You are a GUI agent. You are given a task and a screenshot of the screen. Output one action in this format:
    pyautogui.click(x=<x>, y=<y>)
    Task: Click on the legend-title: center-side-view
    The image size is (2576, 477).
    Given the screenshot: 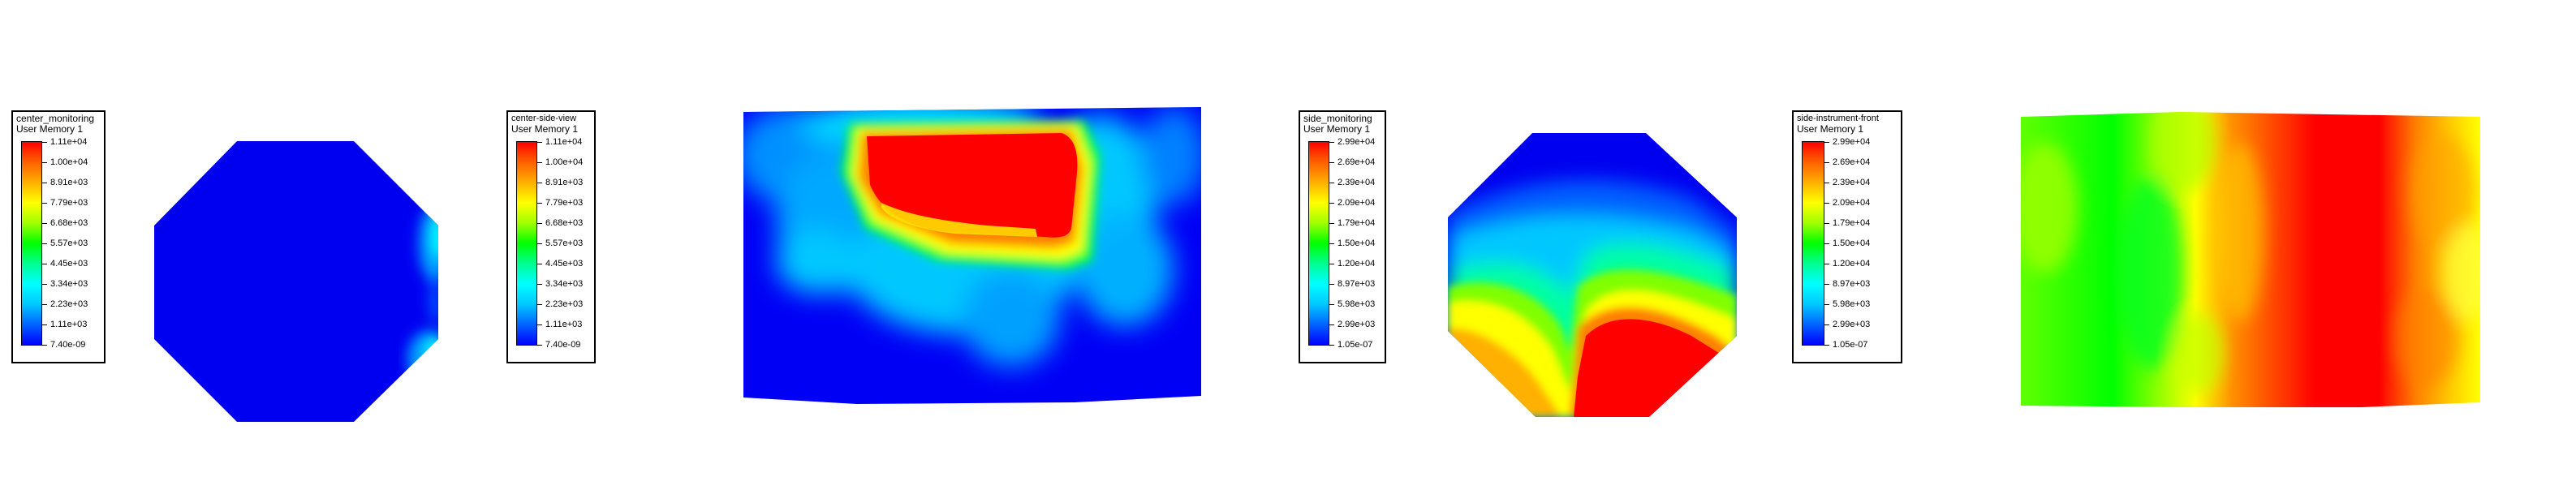 What is the action you would take?
    pyautogui.click(x=544, y=118)
    